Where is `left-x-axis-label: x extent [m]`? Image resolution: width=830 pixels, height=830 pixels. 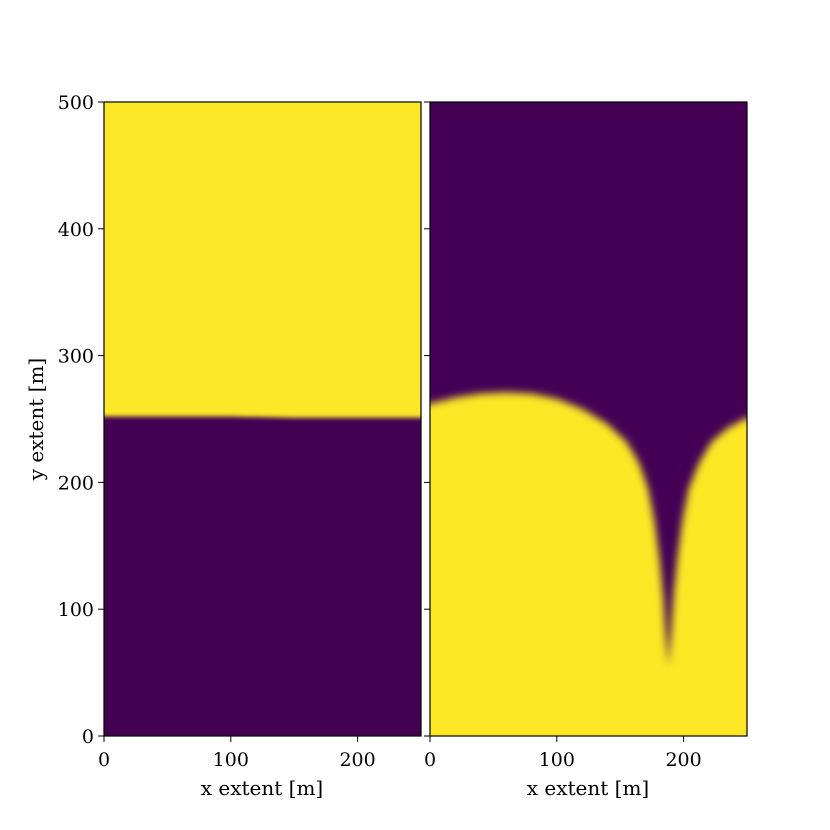
left-x-axis-label: x extent [m] is located at coordinates (262, 788).